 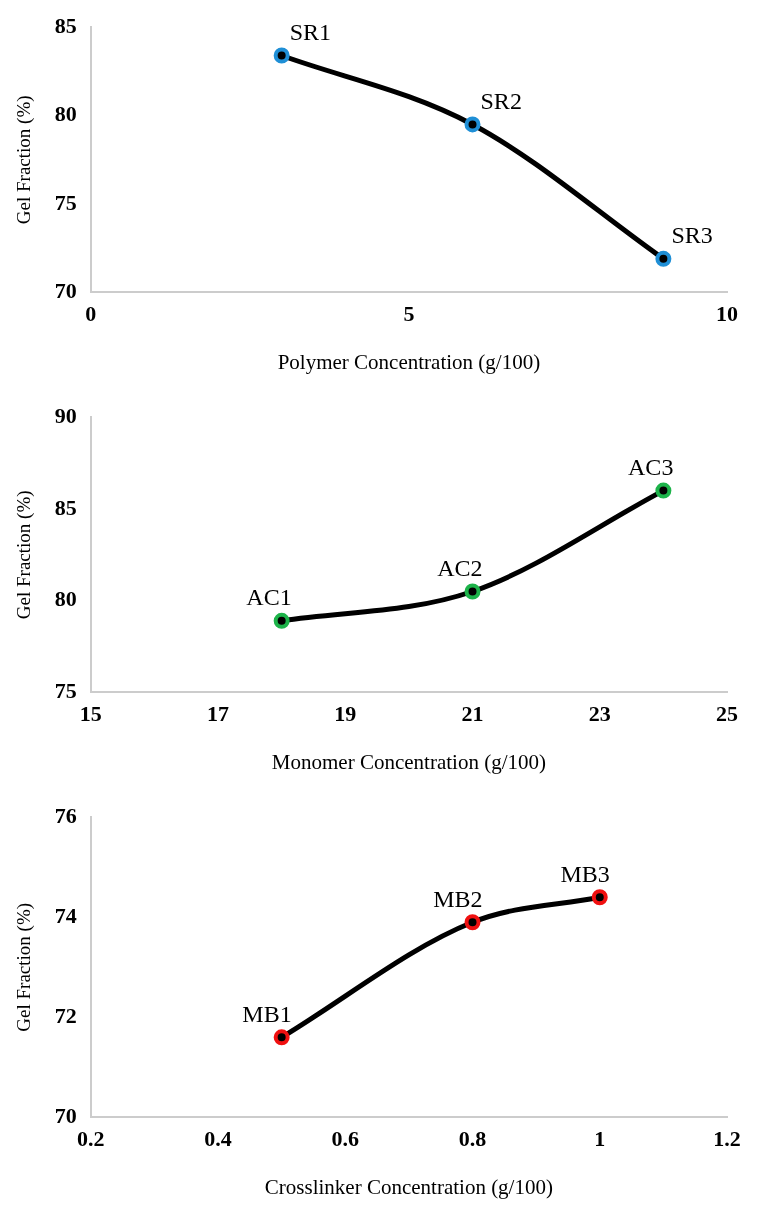 What do you see at coordinates (65, 1016) in the screenshot?
I see `y-tick-label: 72` at bounding box center [65, 1016].